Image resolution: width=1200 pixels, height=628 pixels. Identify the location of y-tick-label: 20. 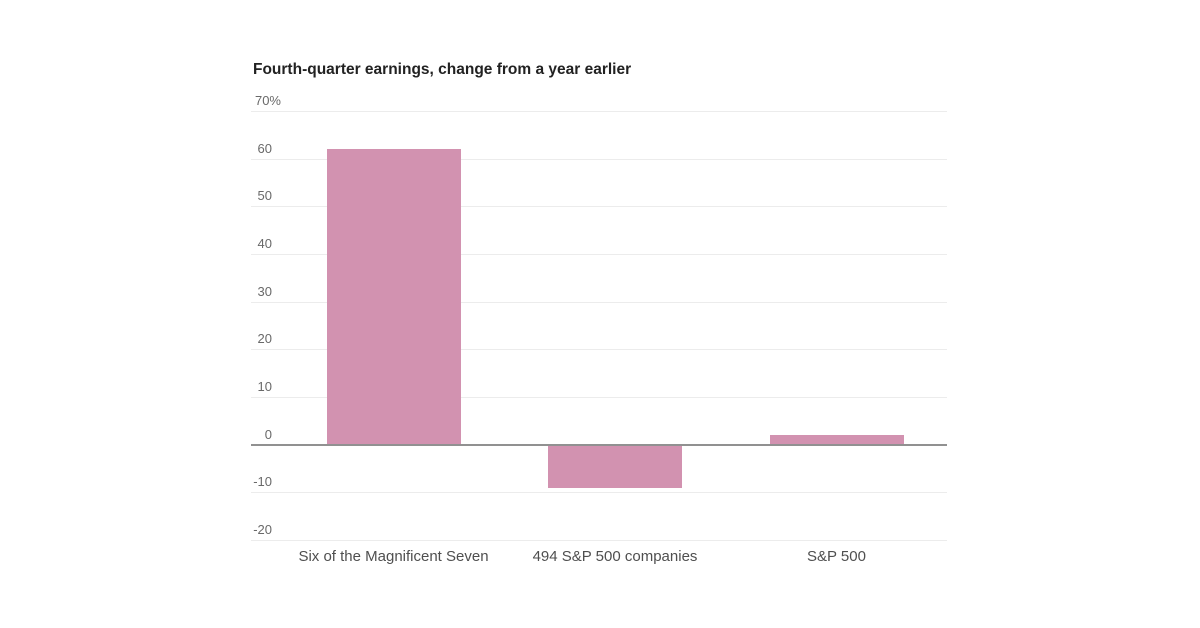
(264, 339).